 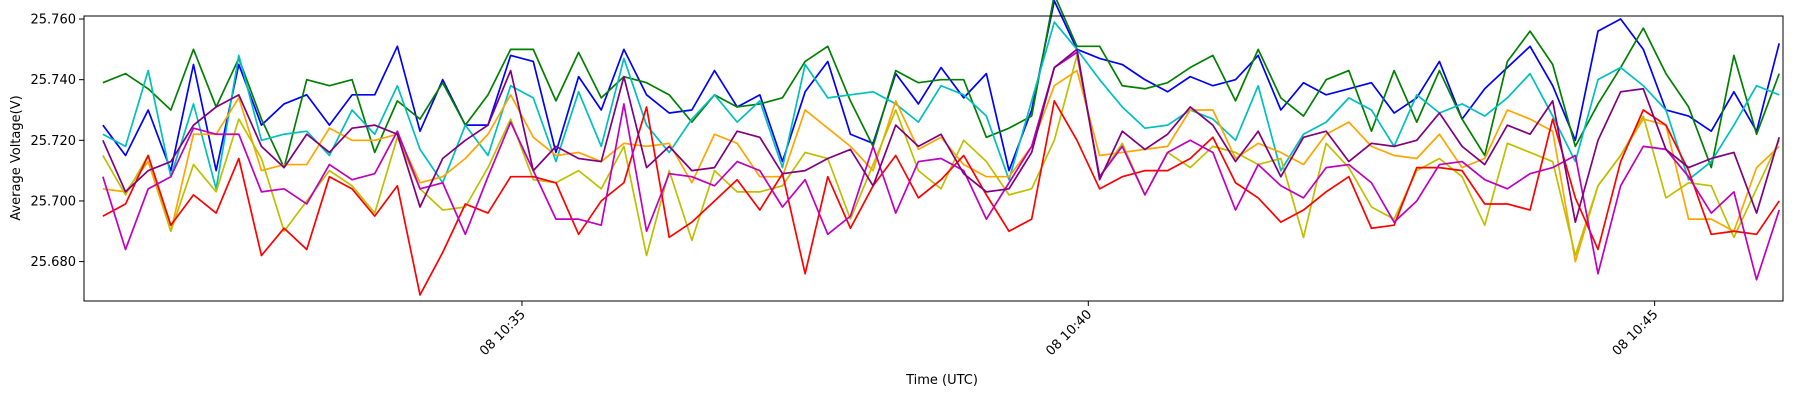 What do you see at coordinates (16, 157) in the screenshot?
I see `y-axis-label: Average Voltage(V)` at bounding box center [16, 157].